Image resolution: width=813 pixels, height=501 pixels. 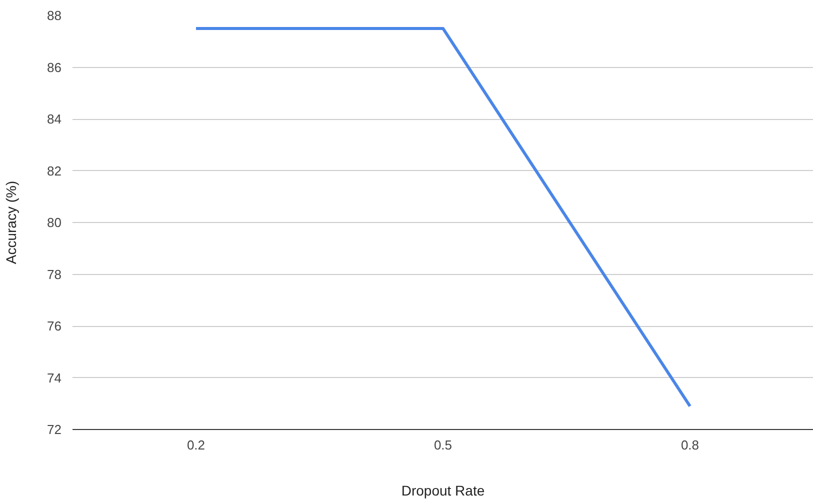 What do you see at coordinates (54, 378) in the screenshot?
I see `y-tick-label: 74` at bounding box center [54, 378].